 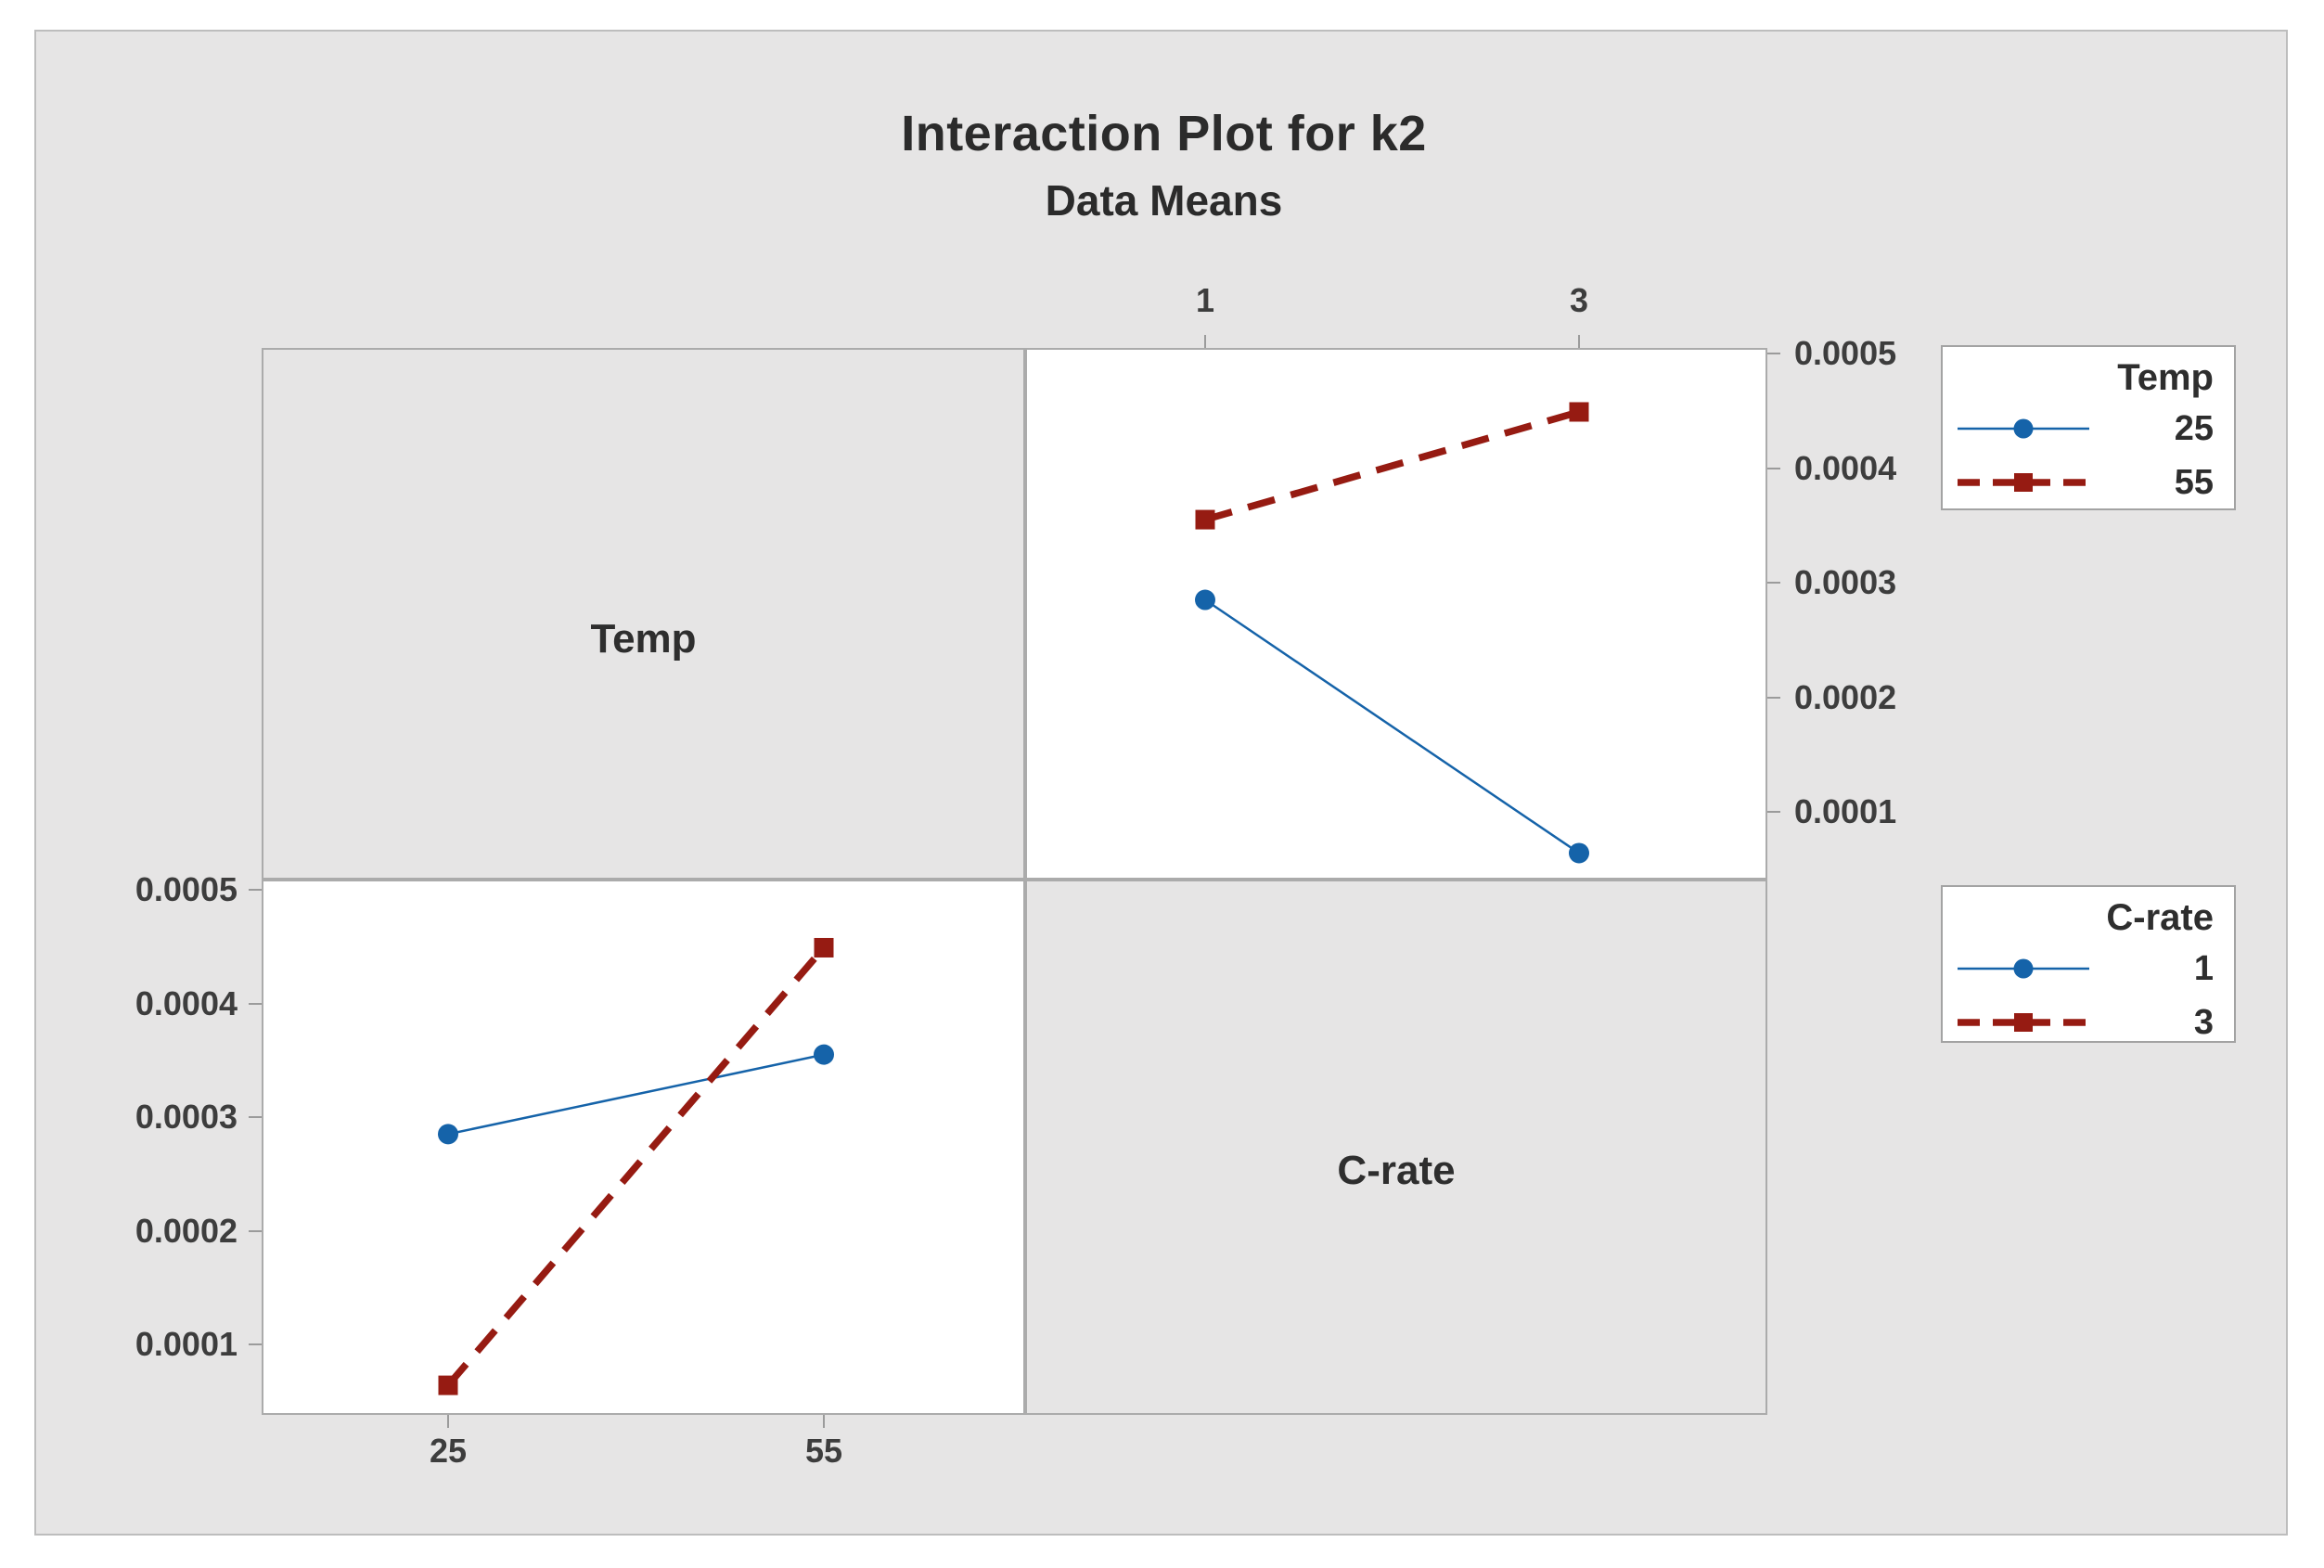 What do you see at coordinates (186, 1230) in the screenshot?
I see `left-y-axis-tick-label: 0.0002` at bounding box center [186, 1230].